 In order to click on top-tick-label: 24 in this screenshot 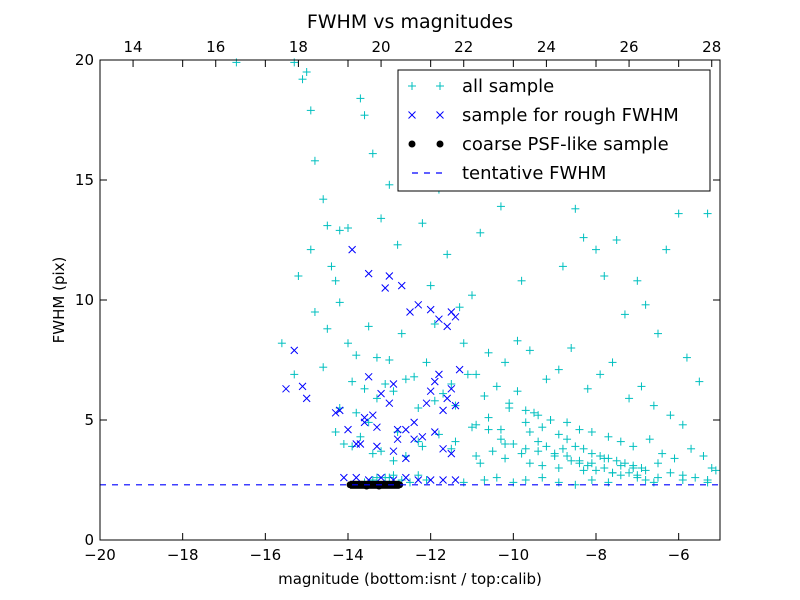, I will do `click(546, 47)`.